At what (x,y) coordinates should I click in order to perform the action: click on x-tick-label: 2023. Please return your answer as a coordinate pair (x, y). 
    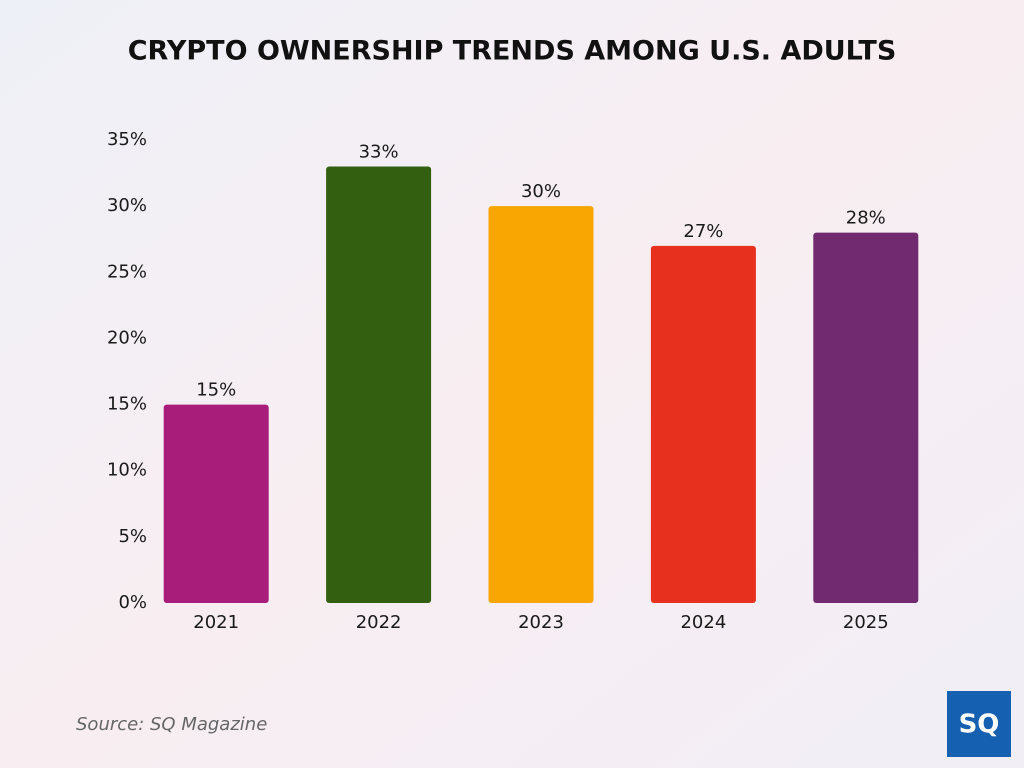
    Looking at the image, I should click on (541, 622).